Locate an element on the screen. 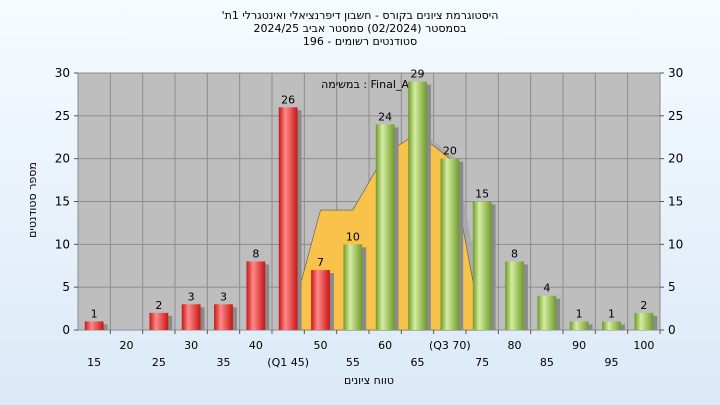 The image size is (720, 405). x-tick-label: 95 is located at coordinates (612, 362).